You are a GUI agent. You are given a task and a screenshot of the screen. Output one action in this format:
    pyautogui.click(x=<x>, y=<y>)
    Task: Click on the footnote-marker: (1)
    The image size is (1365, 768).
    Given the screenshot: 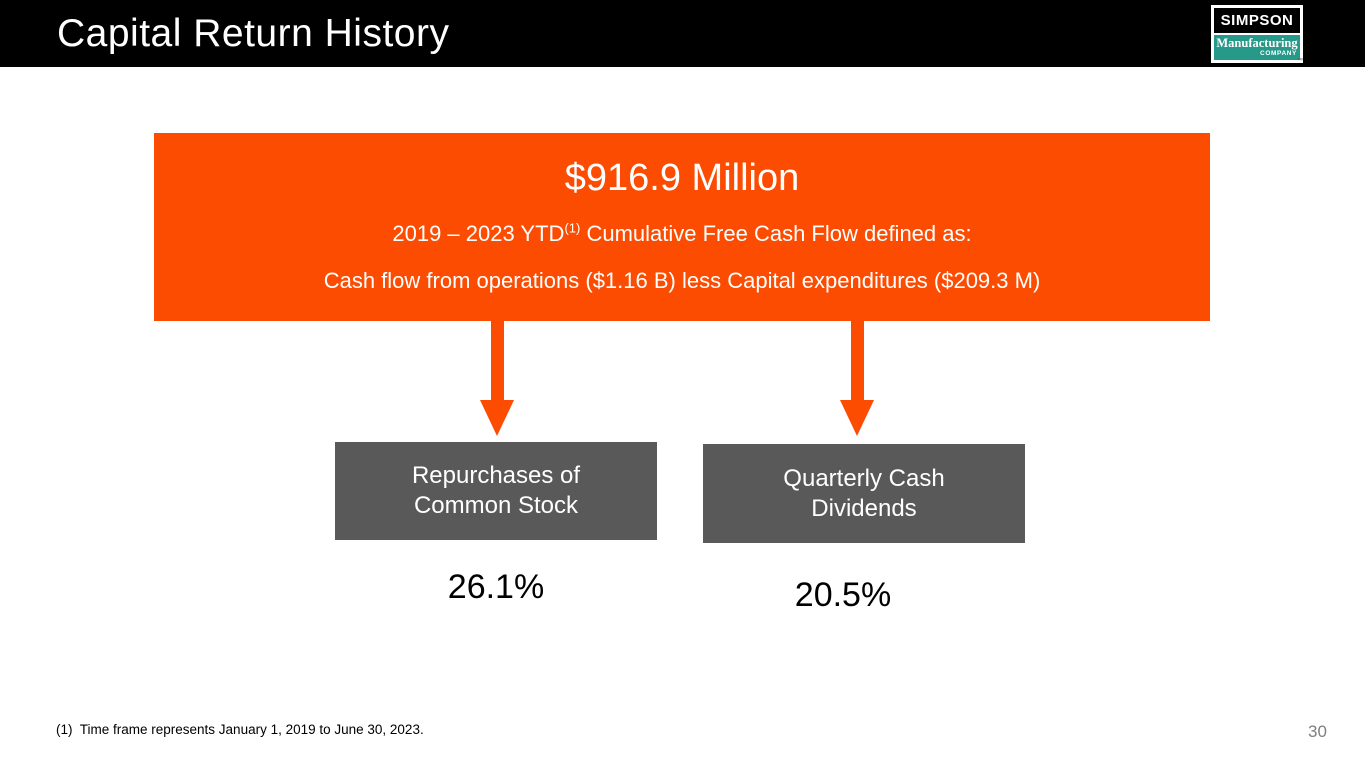 What is the action you would take?
    pyautogui.click(x=572, y=228)
    